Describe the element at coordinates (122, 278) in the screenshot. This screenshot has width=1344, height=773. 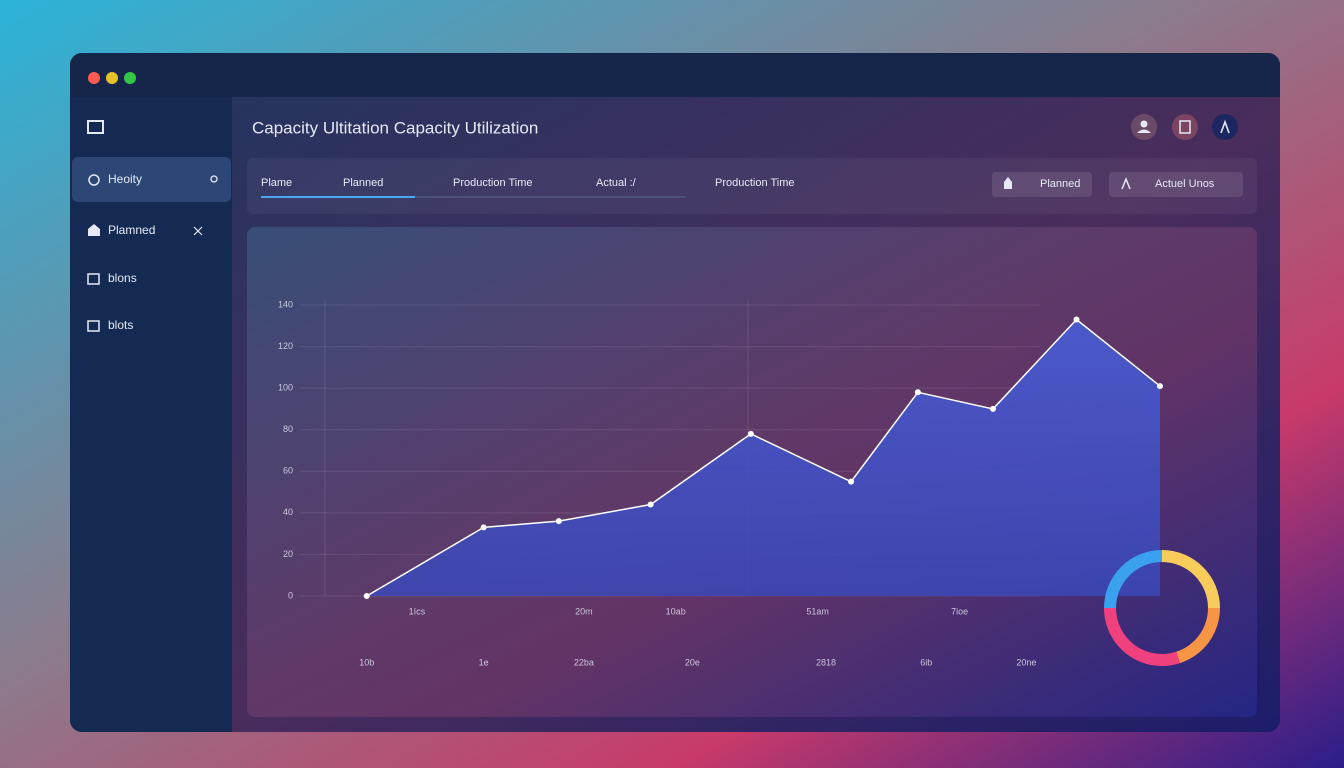
I see `sidebar-item: blons` at that location.